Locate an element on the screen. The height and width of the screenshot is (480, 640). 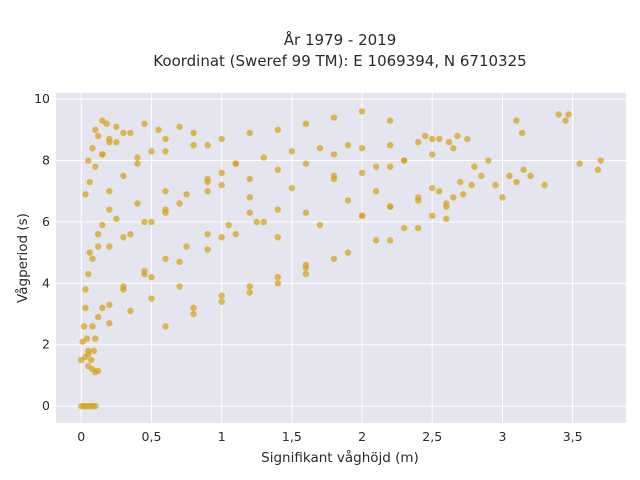
x-tick-label: 1,5 is located at coordinates (292, 436).